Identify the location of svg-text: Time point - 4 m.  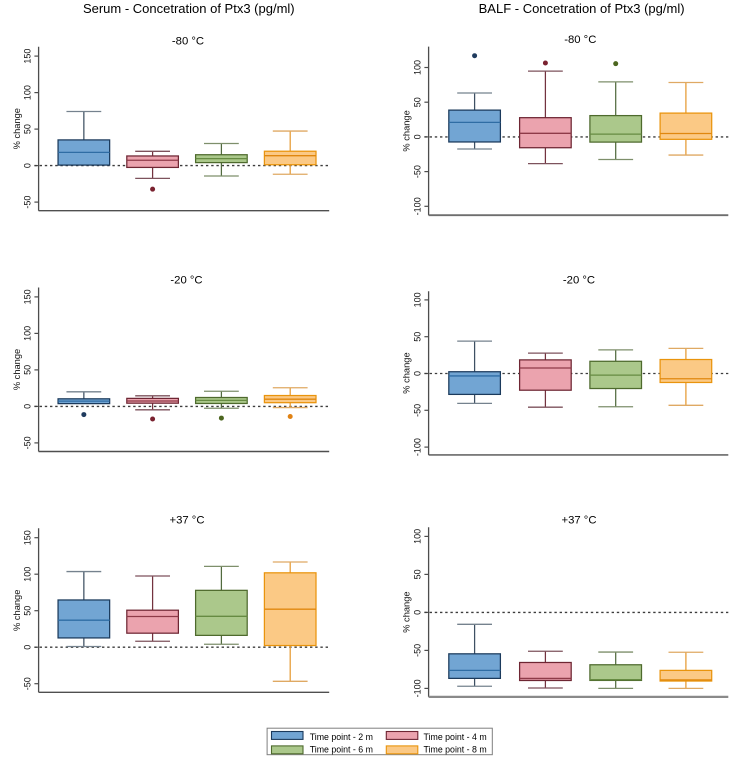
(455, 737).